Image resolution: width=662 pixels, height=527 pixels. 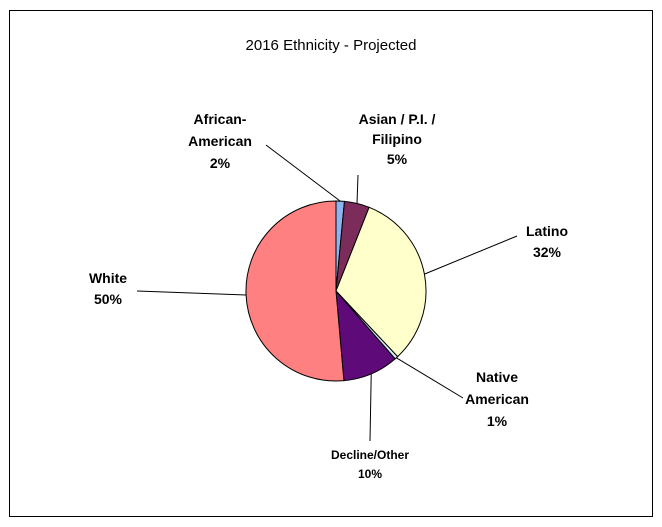 I want to click on slice-name-0: American, so click(x=220, y=141).